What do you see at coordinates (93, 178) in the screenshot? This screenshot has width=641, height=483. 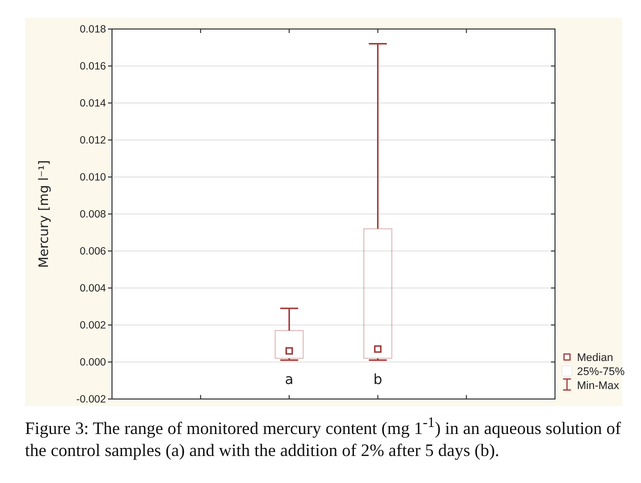 I see `y-tick-label: 0.010` at bounding box center [93, 178].